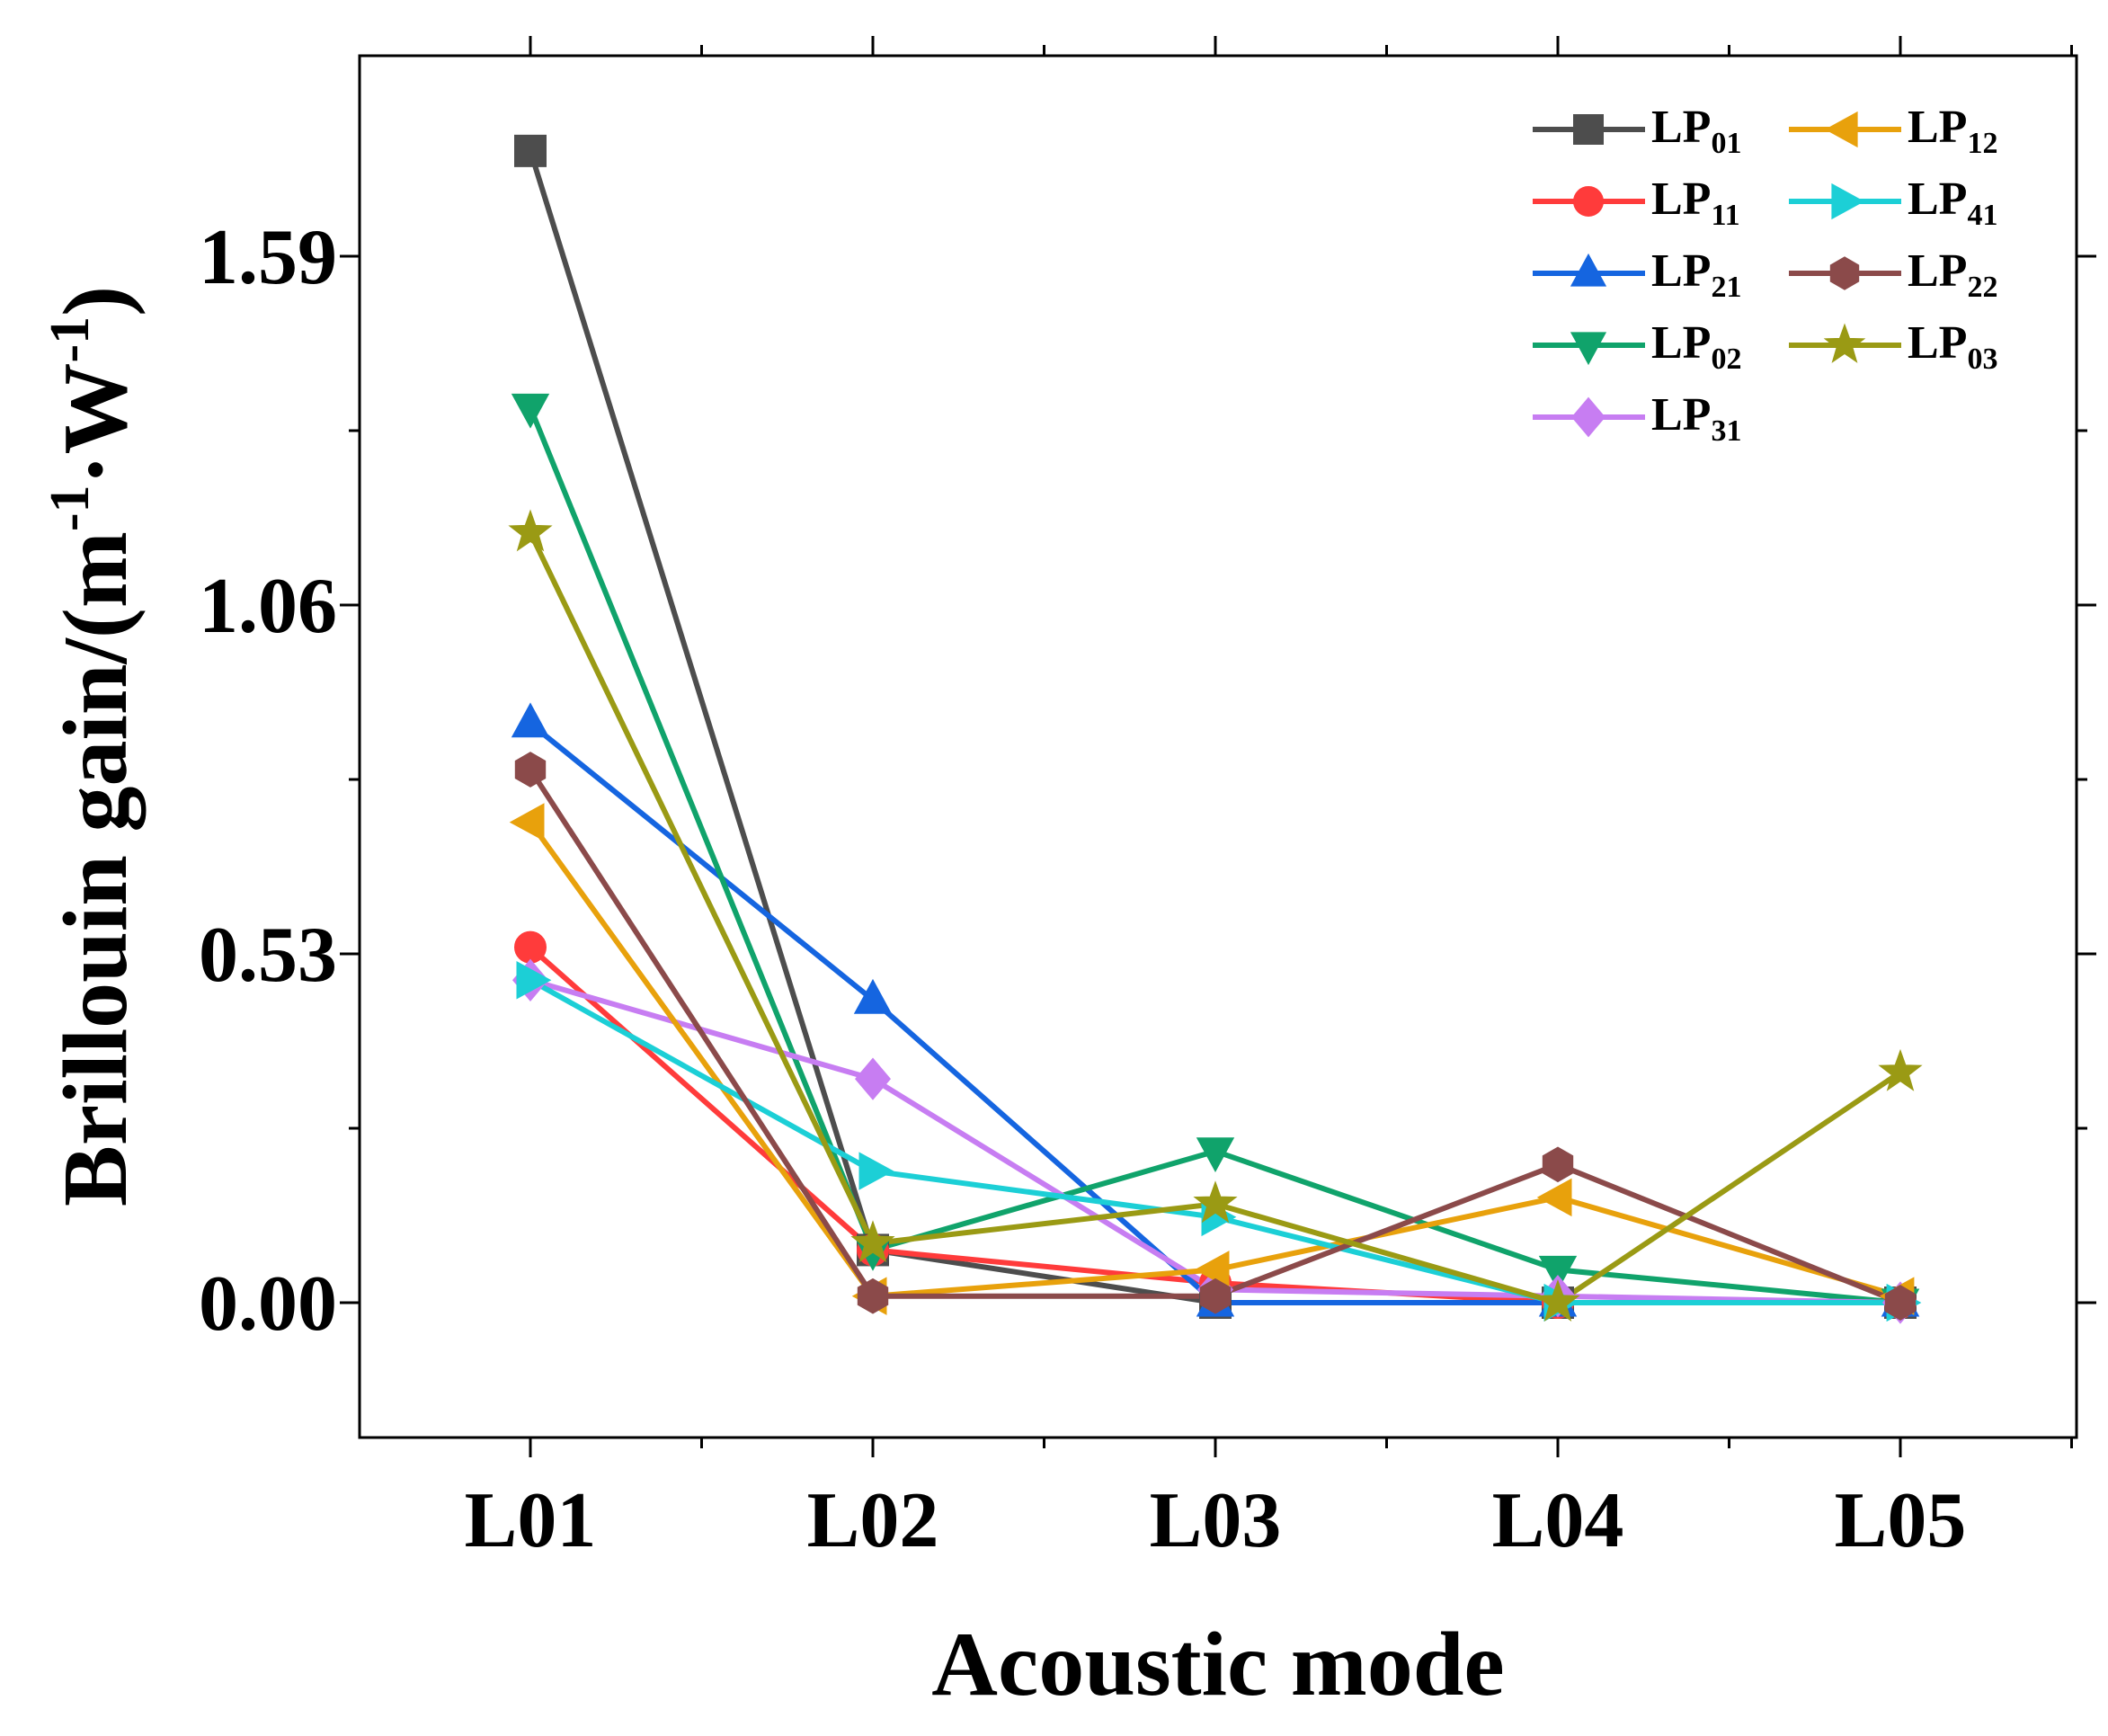  What do you see at coordinates (1982, 359) in the screenshot?
I see `legend-label-sub: 03` at bounding box center [1982, 359].